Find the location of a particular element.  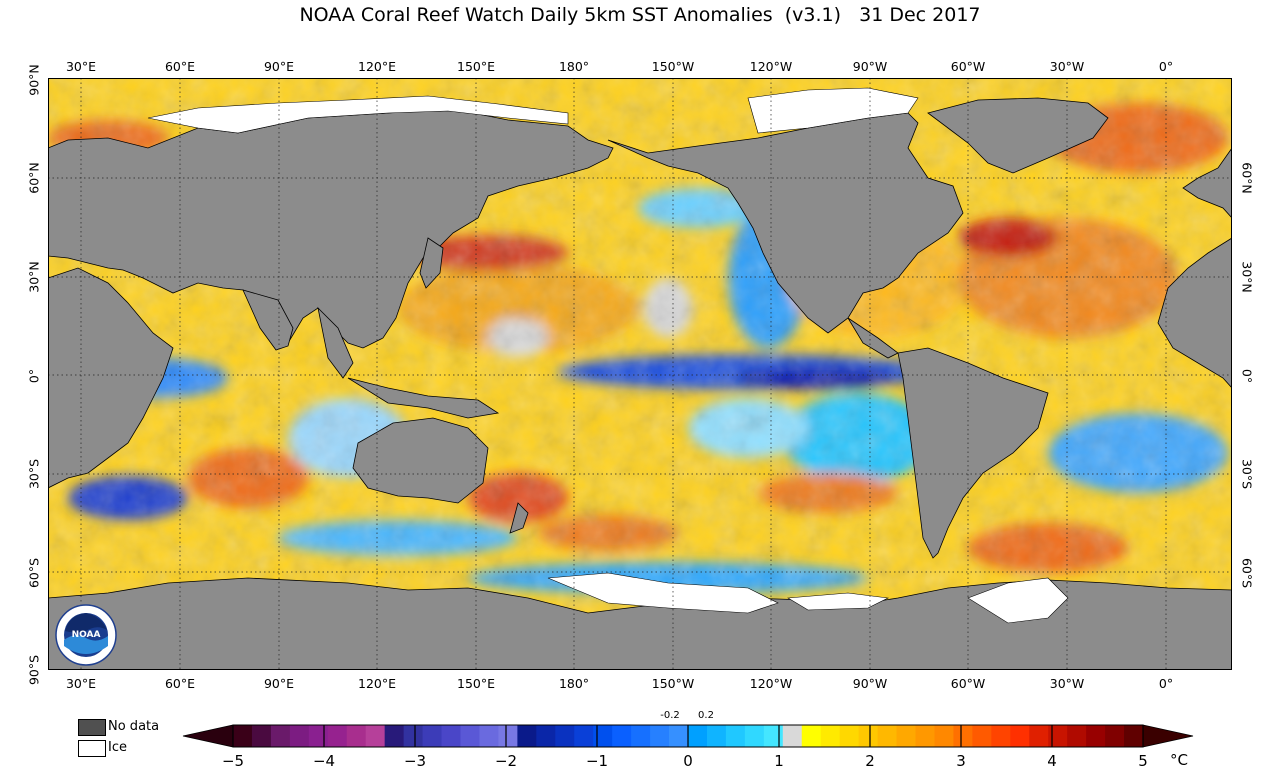

lon-label-top: 30°E is located at coordinates (81, 66).